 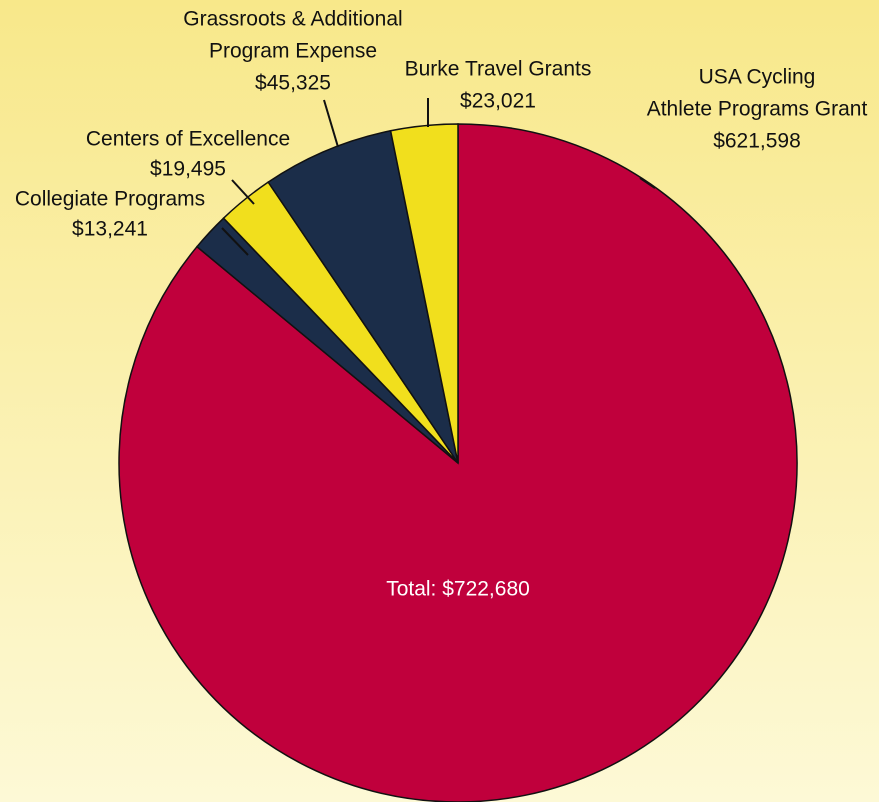 I want to click on total-label: Total: $722,680, so click(x=458, y=589).